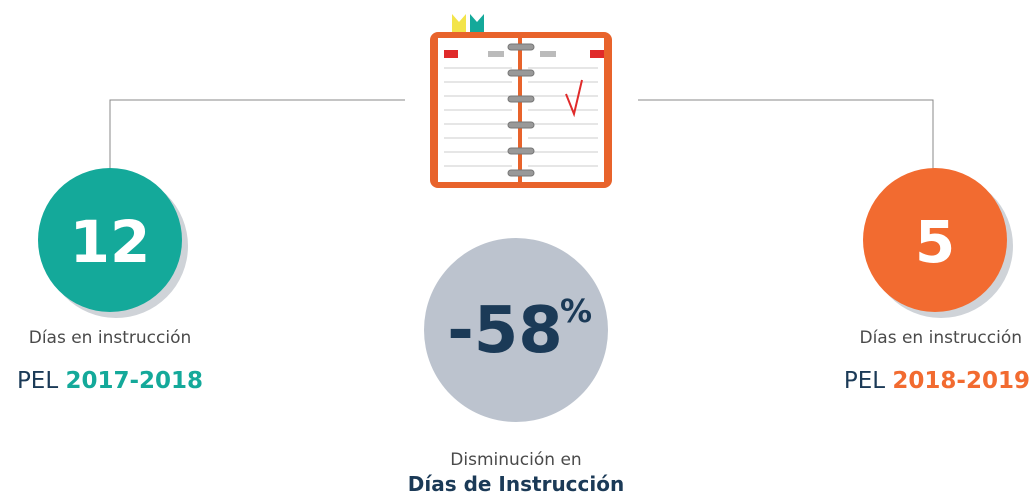 This screenshot has width=1033, height=498. Describe the element at coordinates (516, 484) in the screenshot. I see `caption-bold: Días de Instrucción` at that location.